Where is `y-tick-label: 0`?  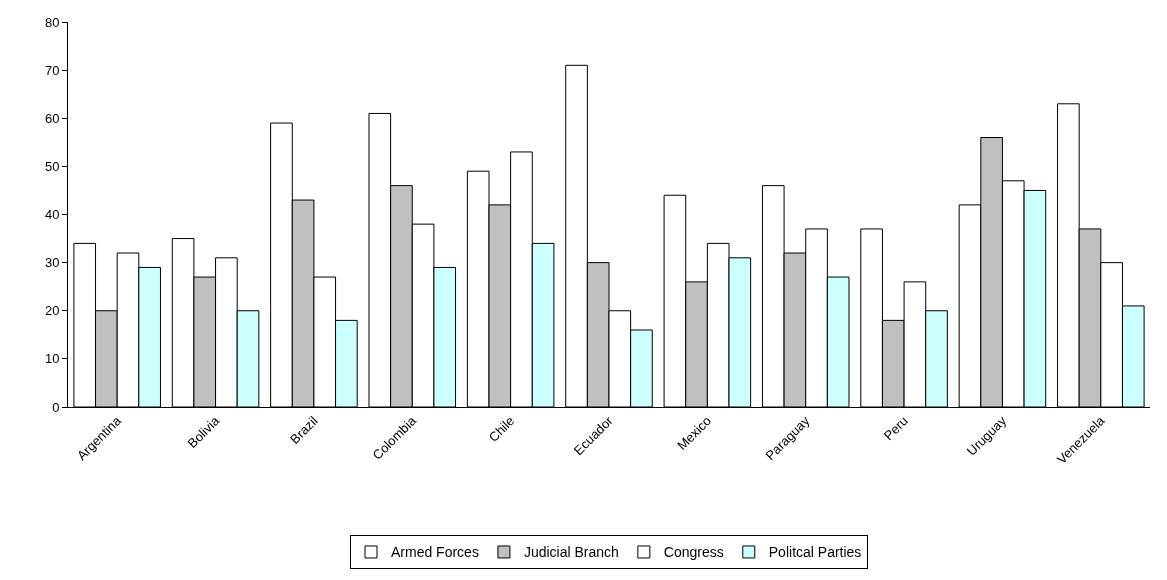
y-tick-label: 0 is located at coordinates (56, 407).